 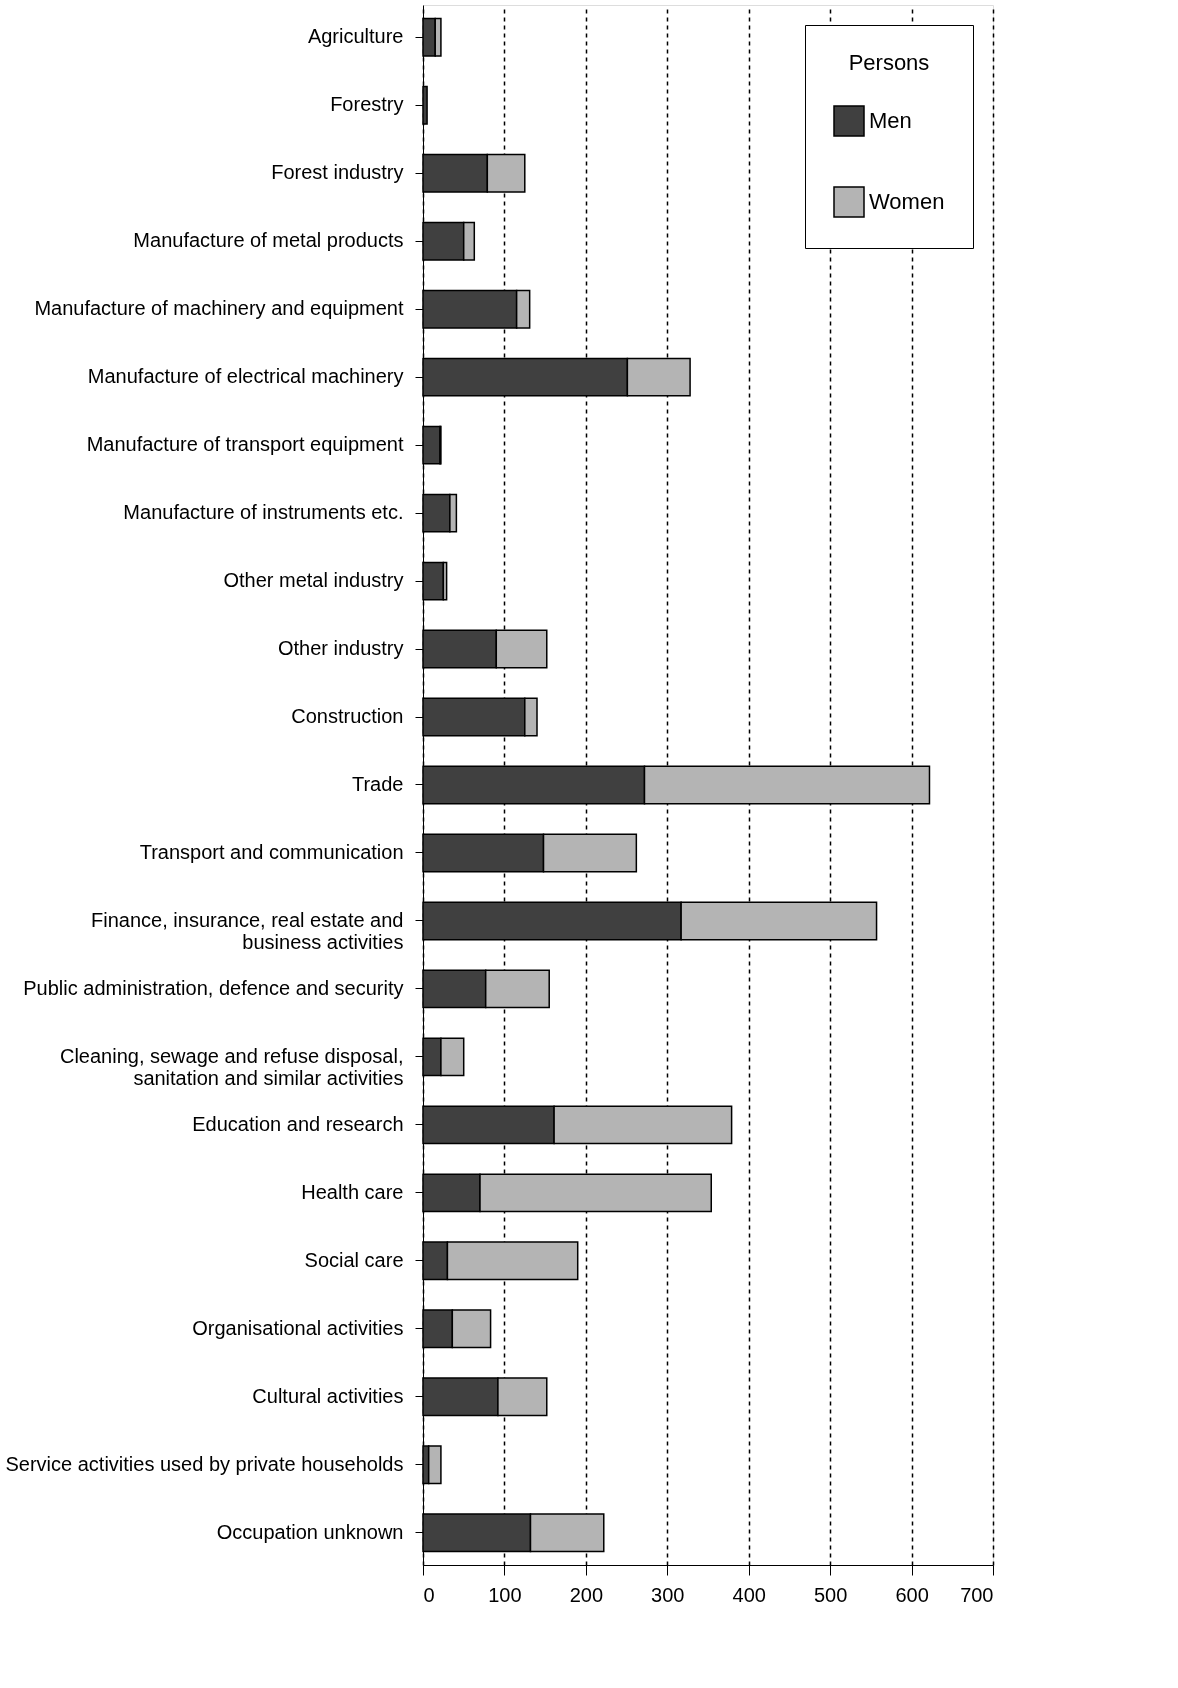 I want to click on y-tick-label: Manufacture of metal products, so click(x=268, y=240).